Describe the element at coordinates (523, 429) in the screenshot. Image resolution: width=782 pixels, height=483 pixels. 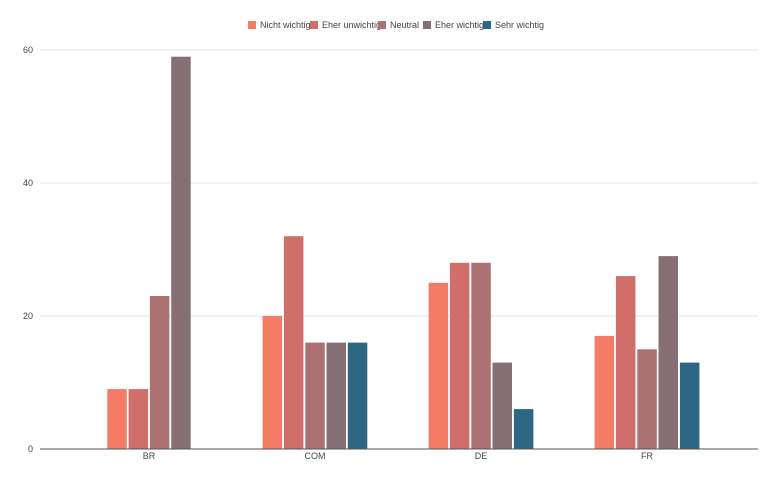
I see `bar-de-sehr-wichtig` at that location.